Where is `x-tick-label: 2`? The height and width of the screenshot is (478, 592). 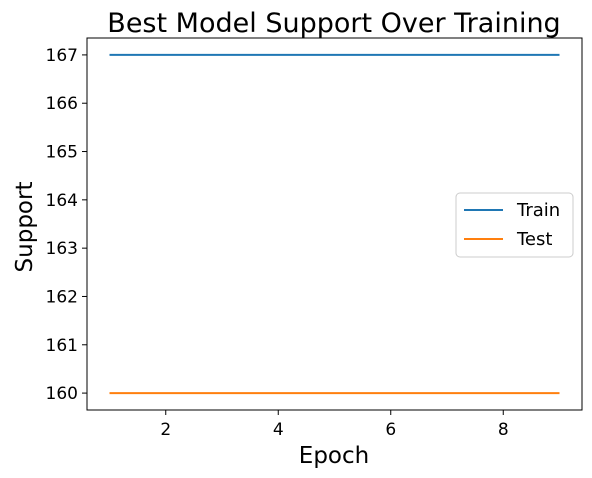
x-tick-label: 2 is located at coordinates (165, 430).